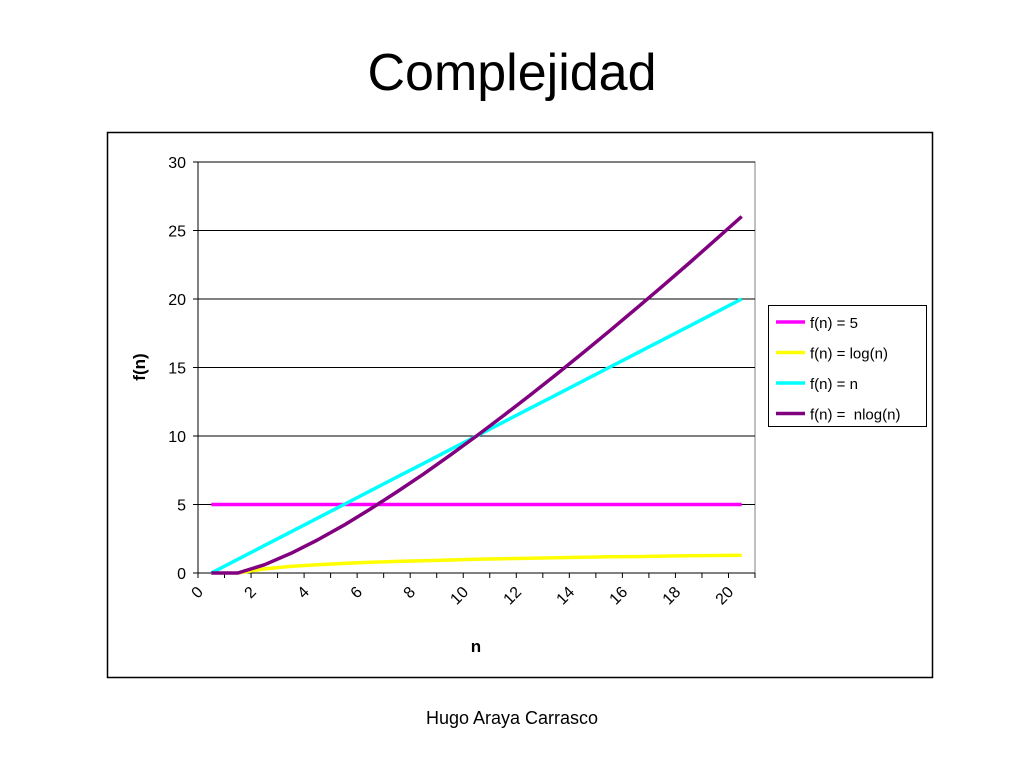 Image resolution: width=1024 pixels, height=773 pixels. I want to click on slide-title: Complejidad, so click(511, 73).